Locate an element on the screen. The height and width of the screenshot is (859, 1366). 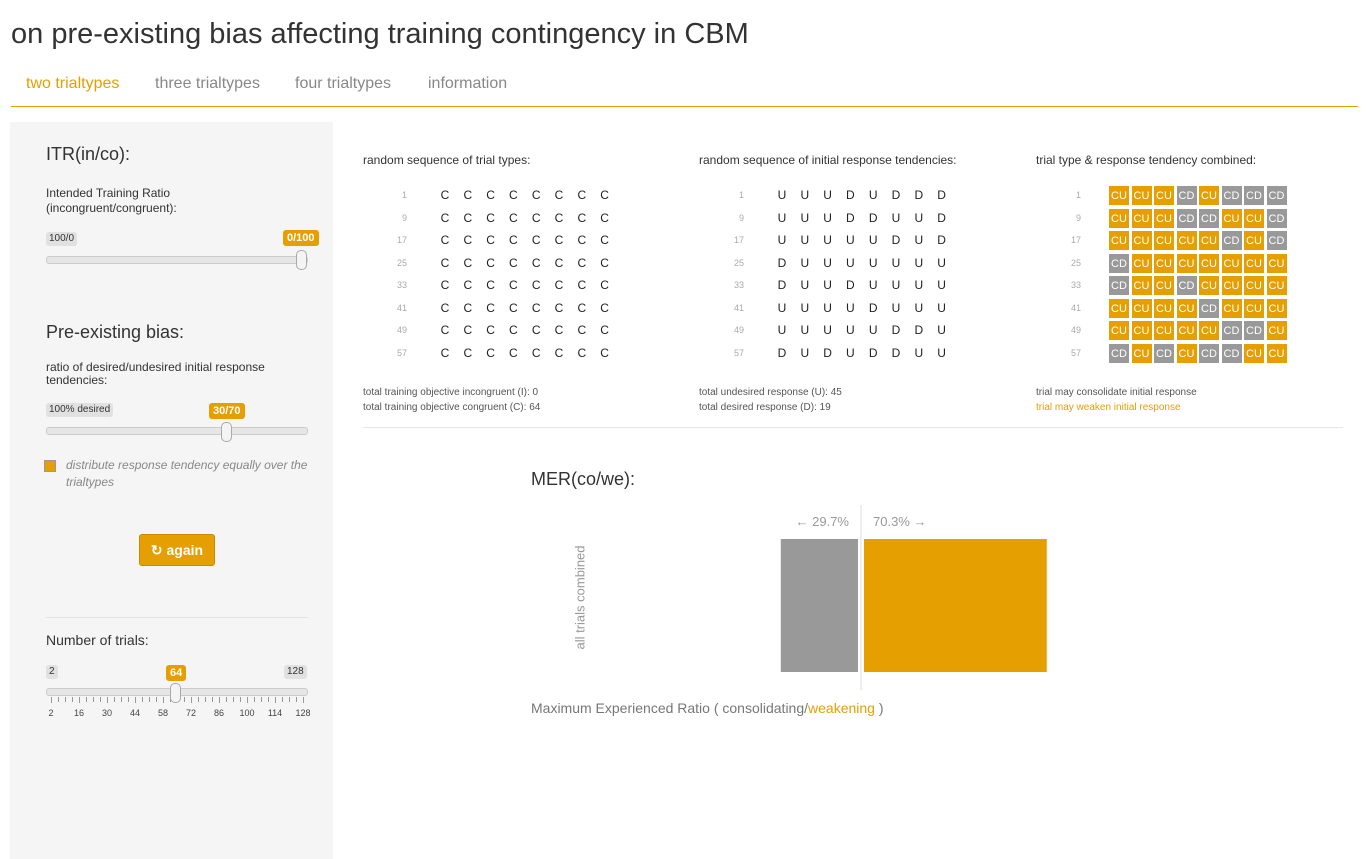
trials-grid-label: 86 is located at coordinates (219, 713).